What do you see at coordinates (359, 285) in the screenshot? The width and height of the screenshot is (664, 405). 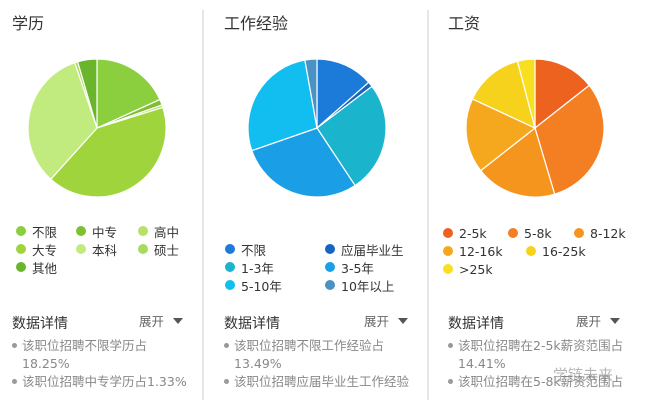 I see `legend-item-10-plus-years: 10年以上` at bounding box center [359, 285].